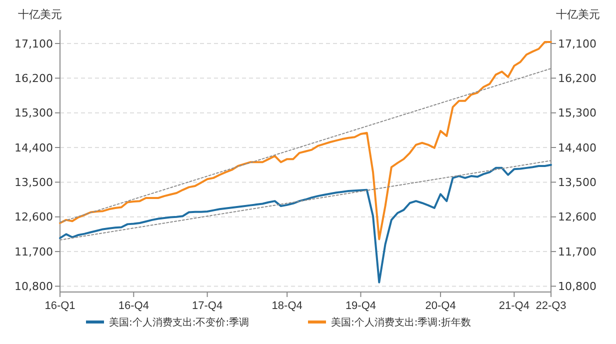 This screenshot has height=344, width=616. What do you see at coordinates (577, 217) in the screenshot?
I see `y2-tick-label: 12,600` at bounding box center [577, 217].